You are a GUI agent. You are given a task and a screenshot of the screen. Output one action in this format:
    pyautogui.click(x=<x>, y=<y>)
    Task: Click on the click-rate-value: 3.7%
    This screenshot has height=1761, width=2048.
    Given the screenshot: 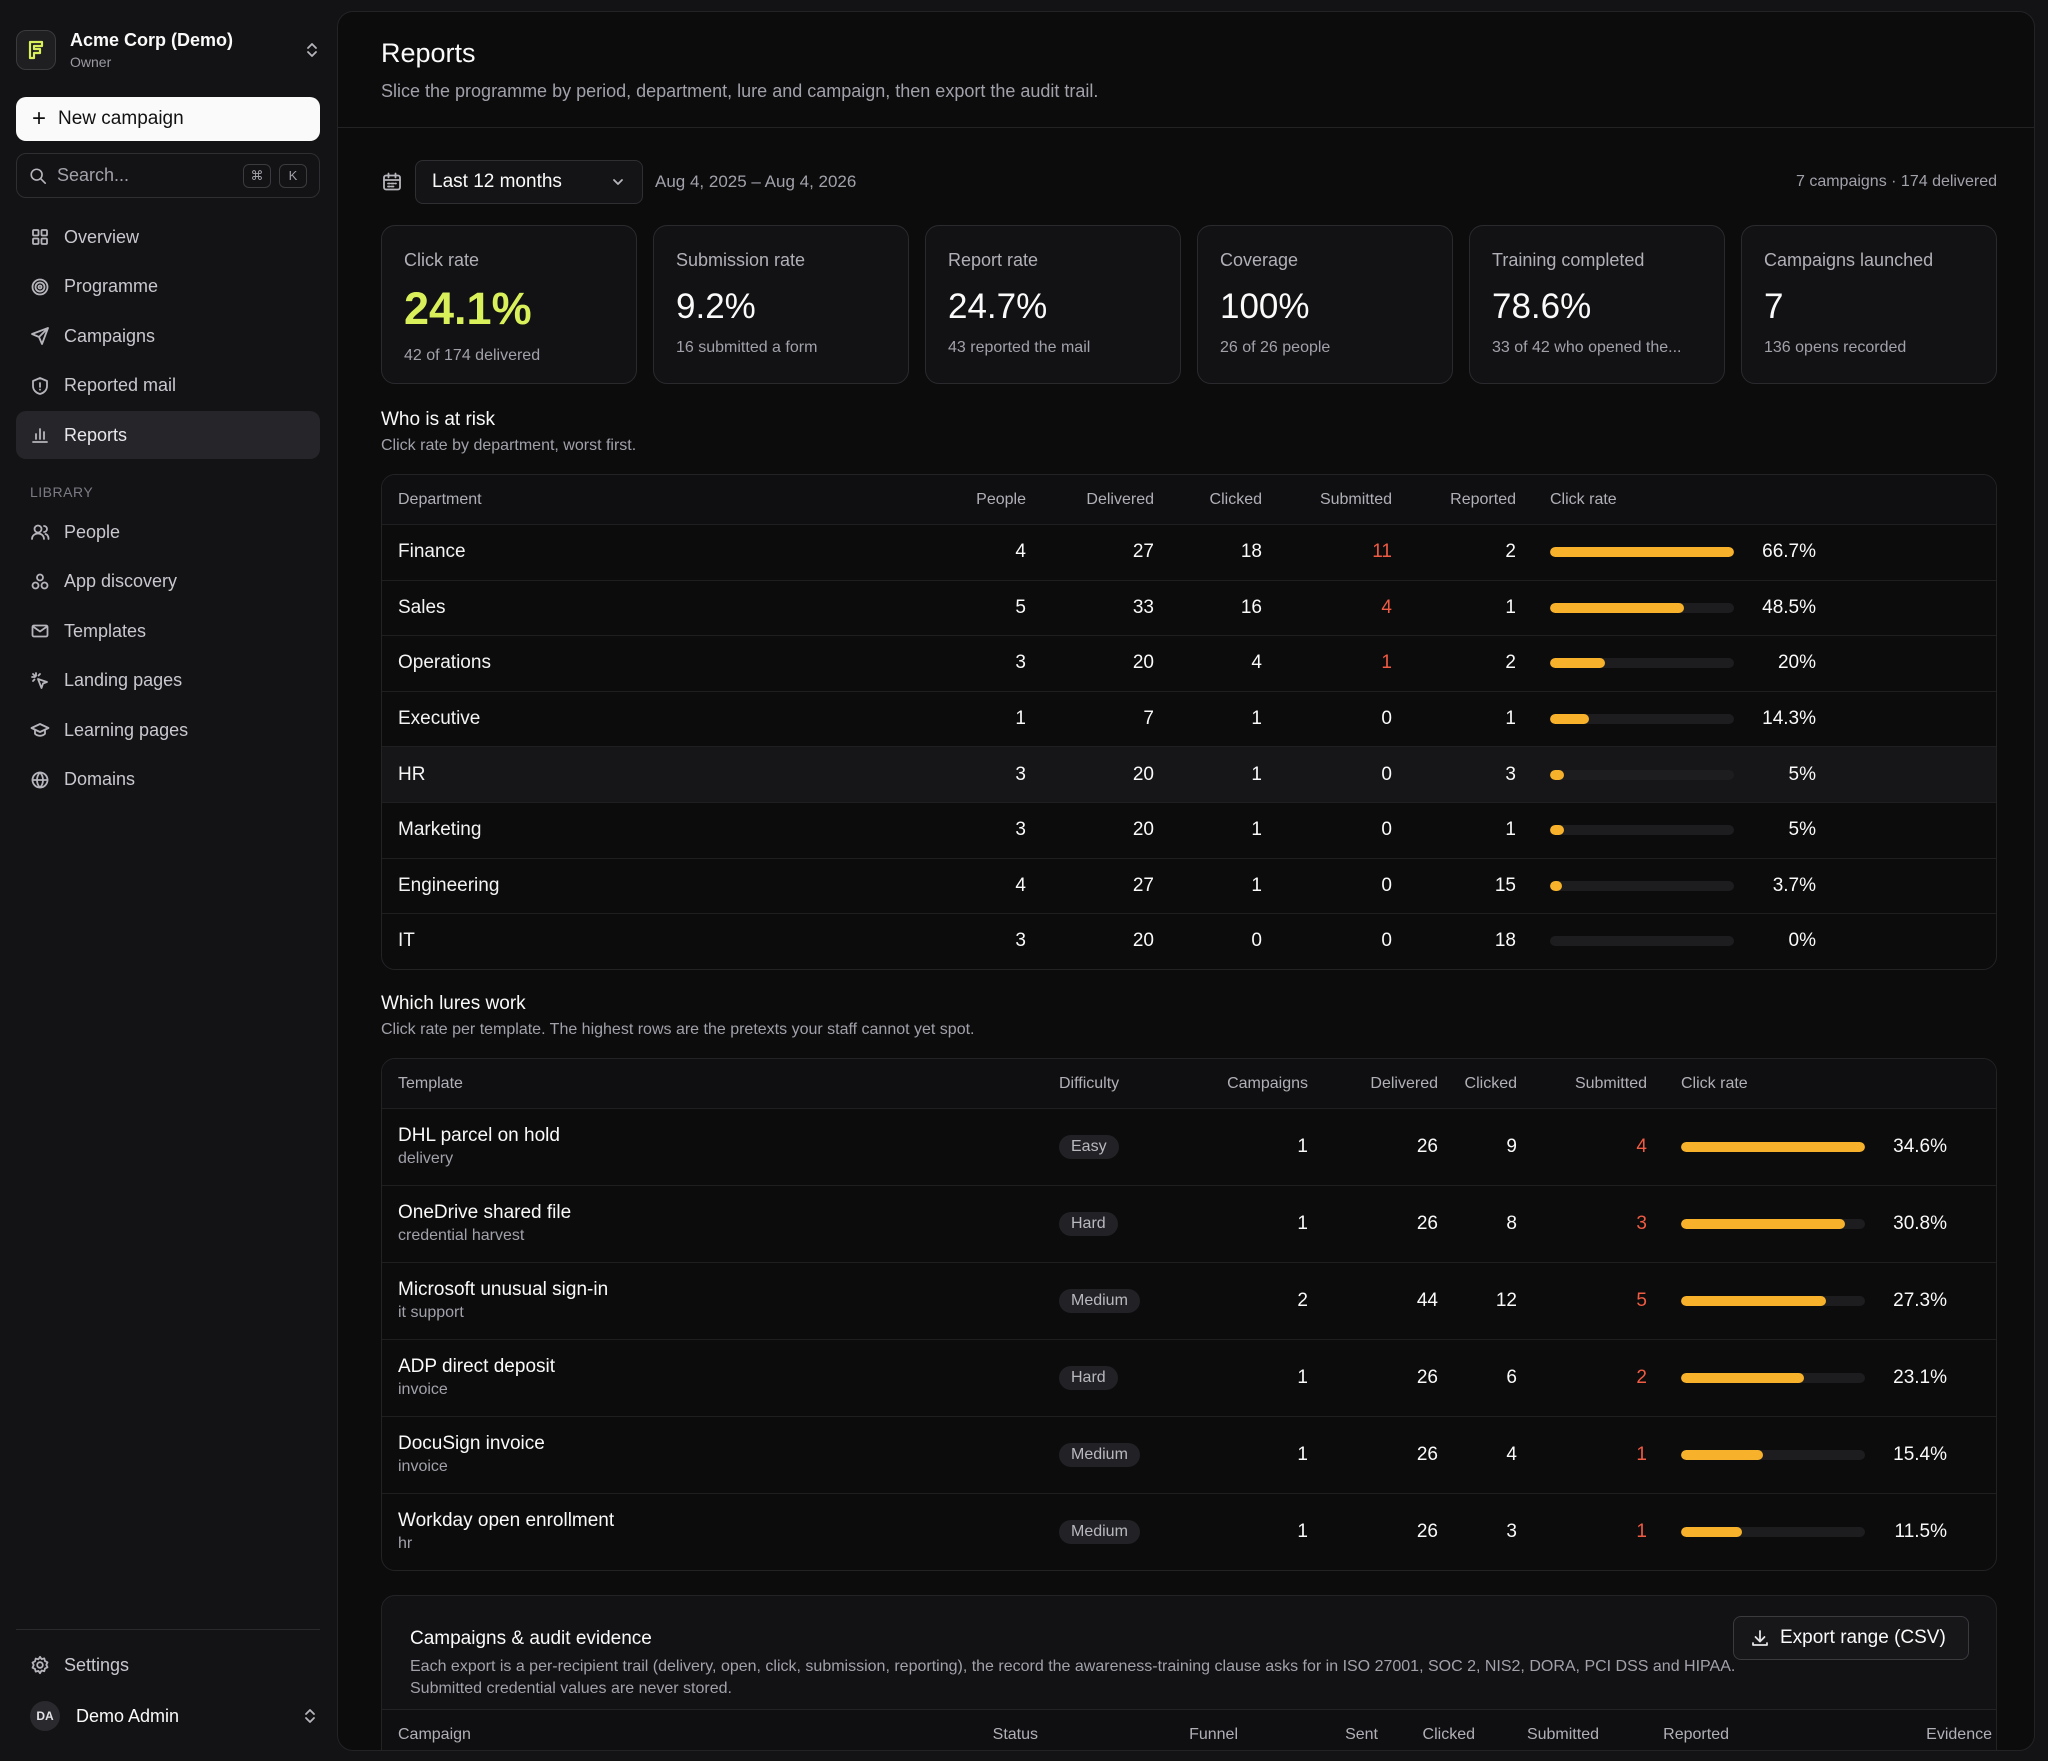 What is the action you would take?
    pyautogui.click(x=1794, y=885)
    